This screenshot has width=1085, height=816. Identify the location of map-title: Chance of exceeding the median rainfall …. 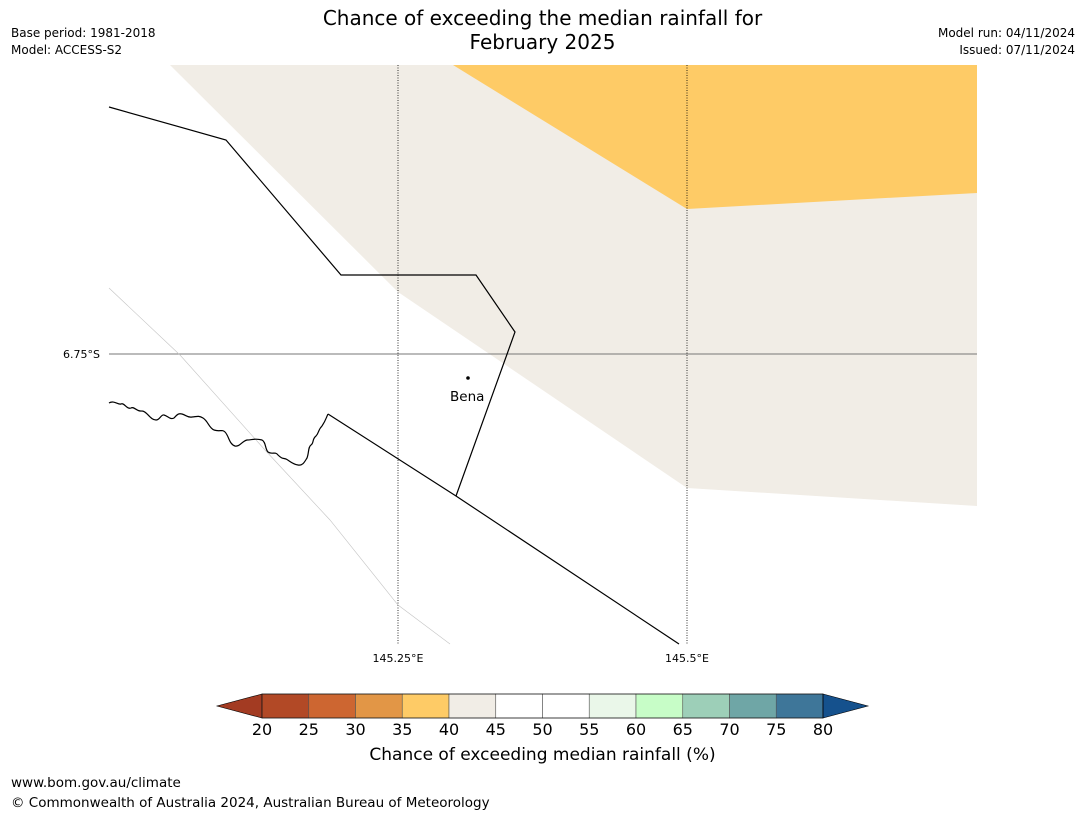
(542, 30).